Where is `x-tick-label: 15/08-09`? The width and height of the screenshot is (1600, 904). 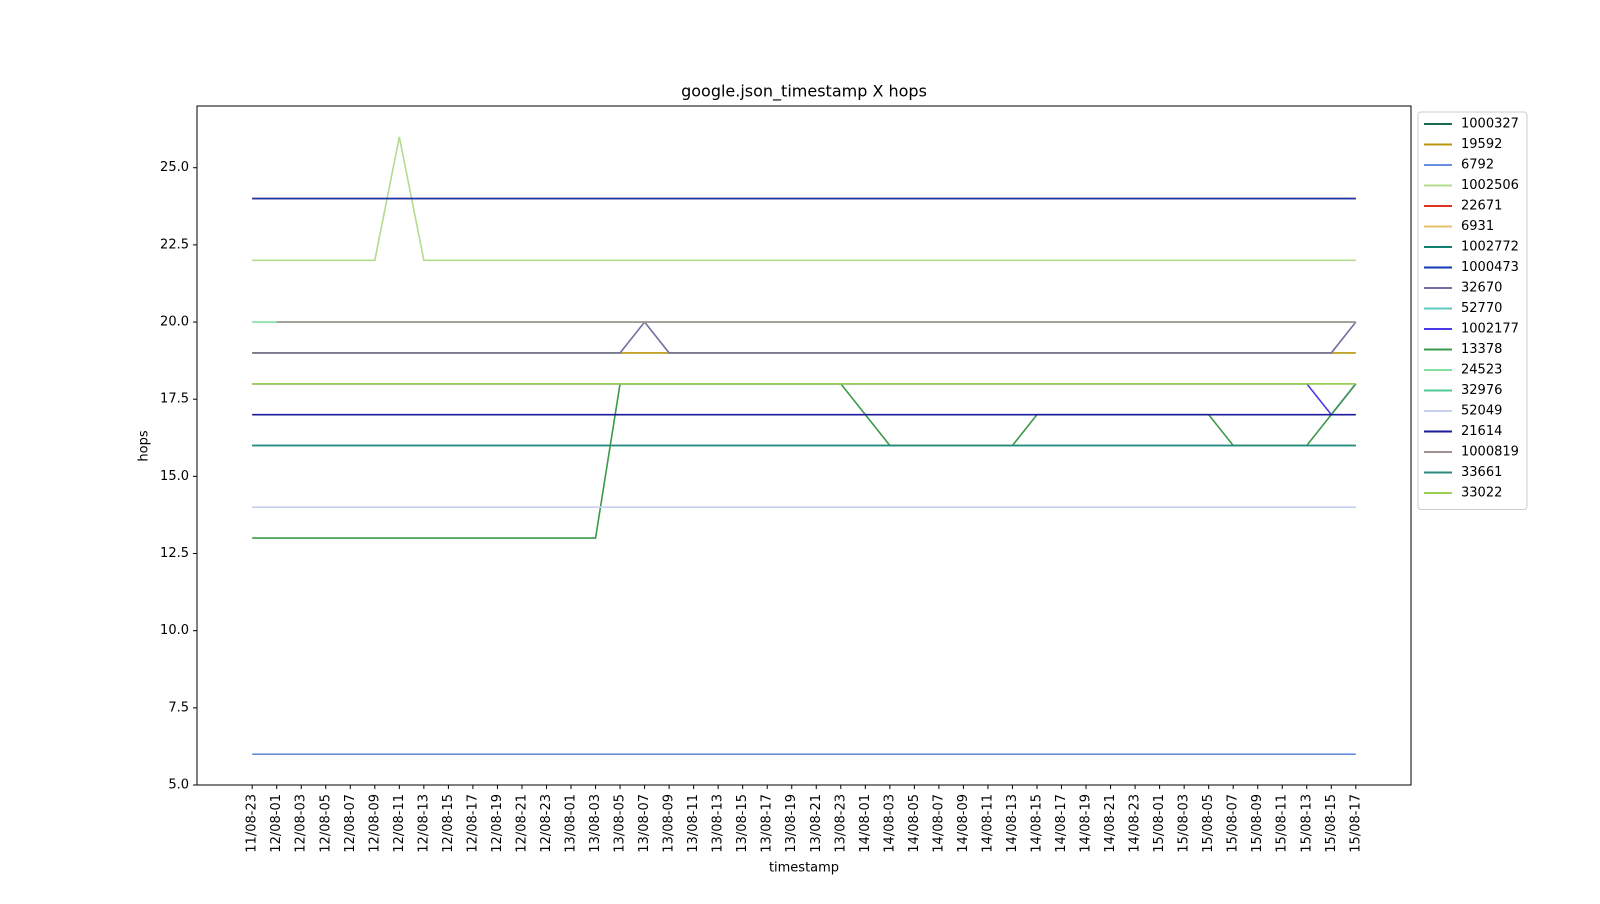 x-tick-label: 15/08-09 is located at coordinates (1257, 823).